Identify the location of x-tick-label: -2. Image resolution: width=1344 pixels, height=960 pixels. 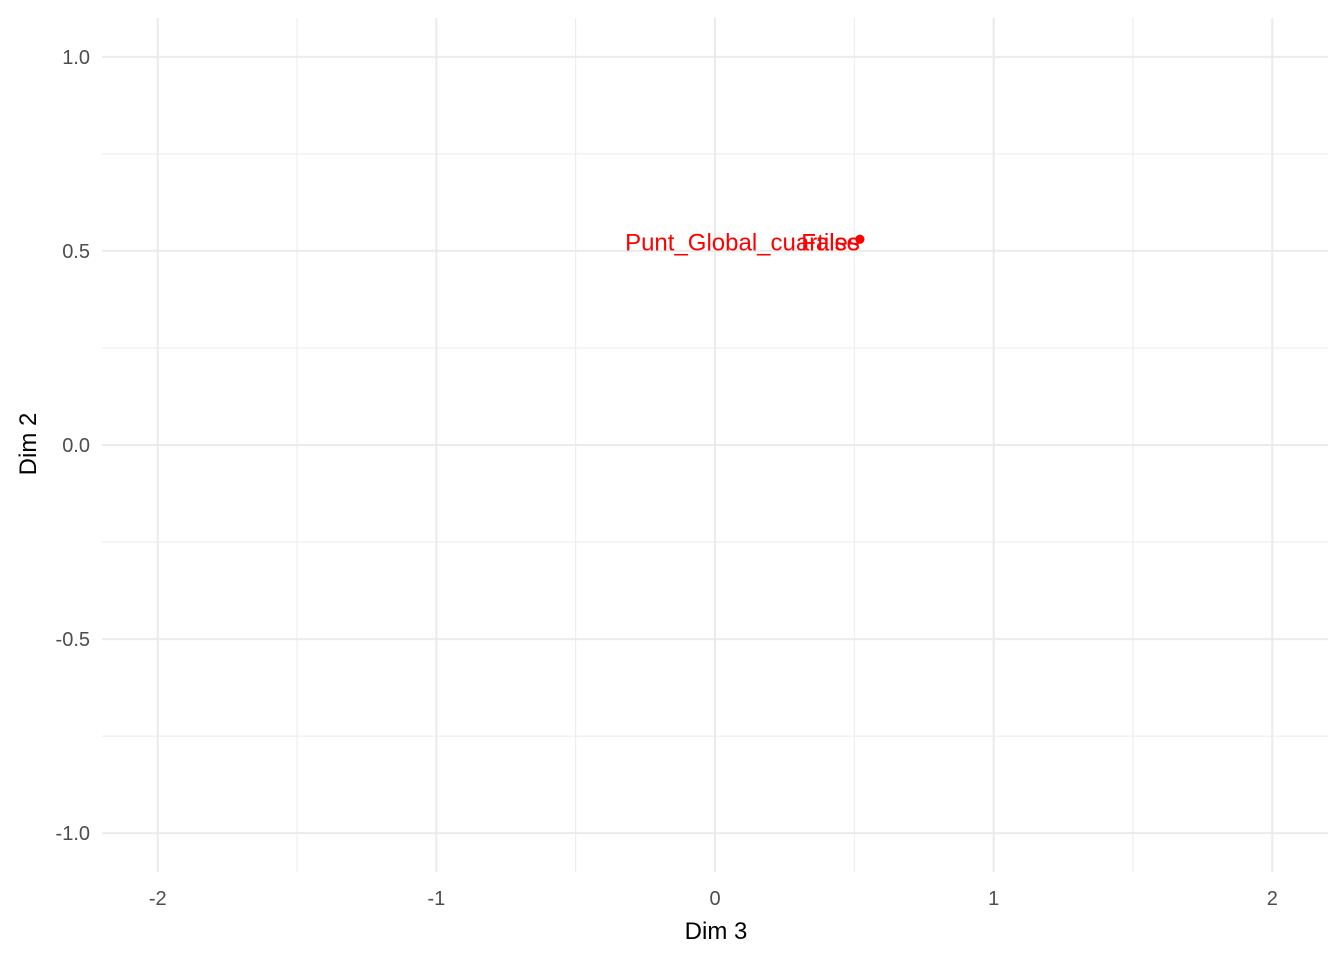
(158, 899).